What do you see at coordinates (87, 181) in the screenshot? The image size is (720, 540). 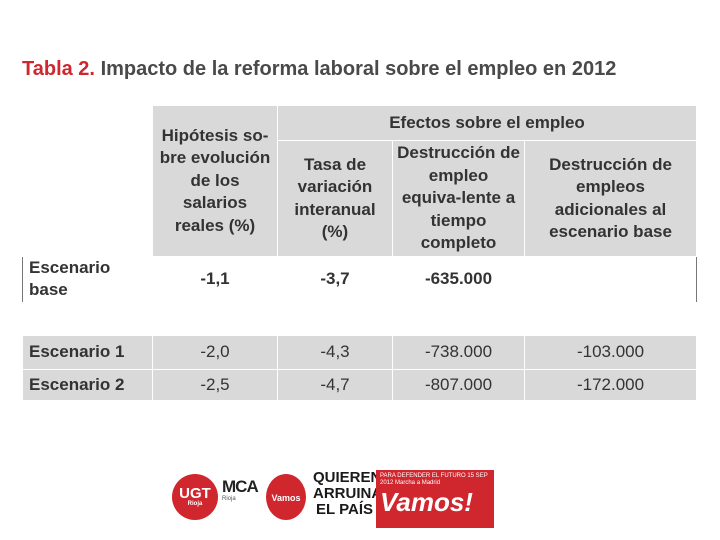 I see `empty-corner-cell` at bounding box center [87, 181].